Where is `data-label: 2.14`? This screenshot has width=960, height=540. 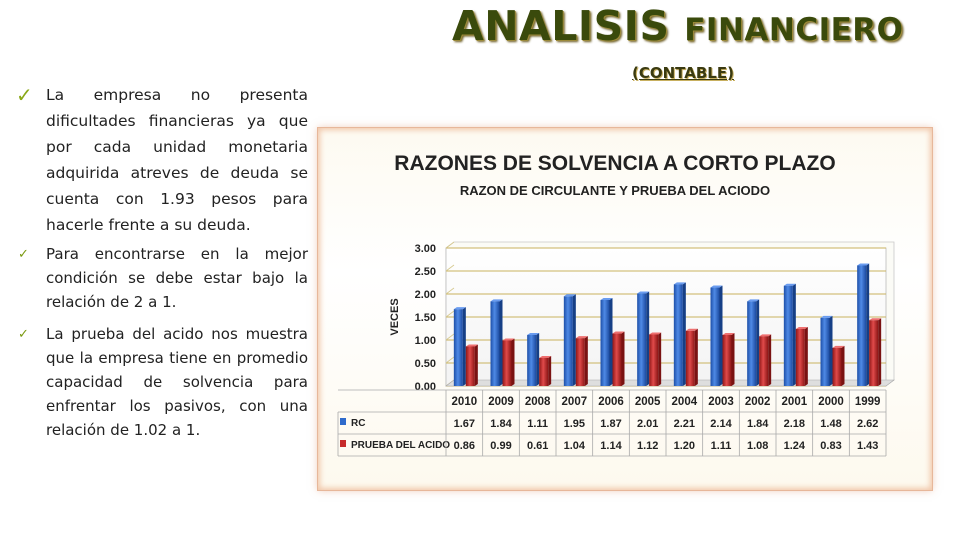
data-label: 2.14 is located at coordinates (721, 424).